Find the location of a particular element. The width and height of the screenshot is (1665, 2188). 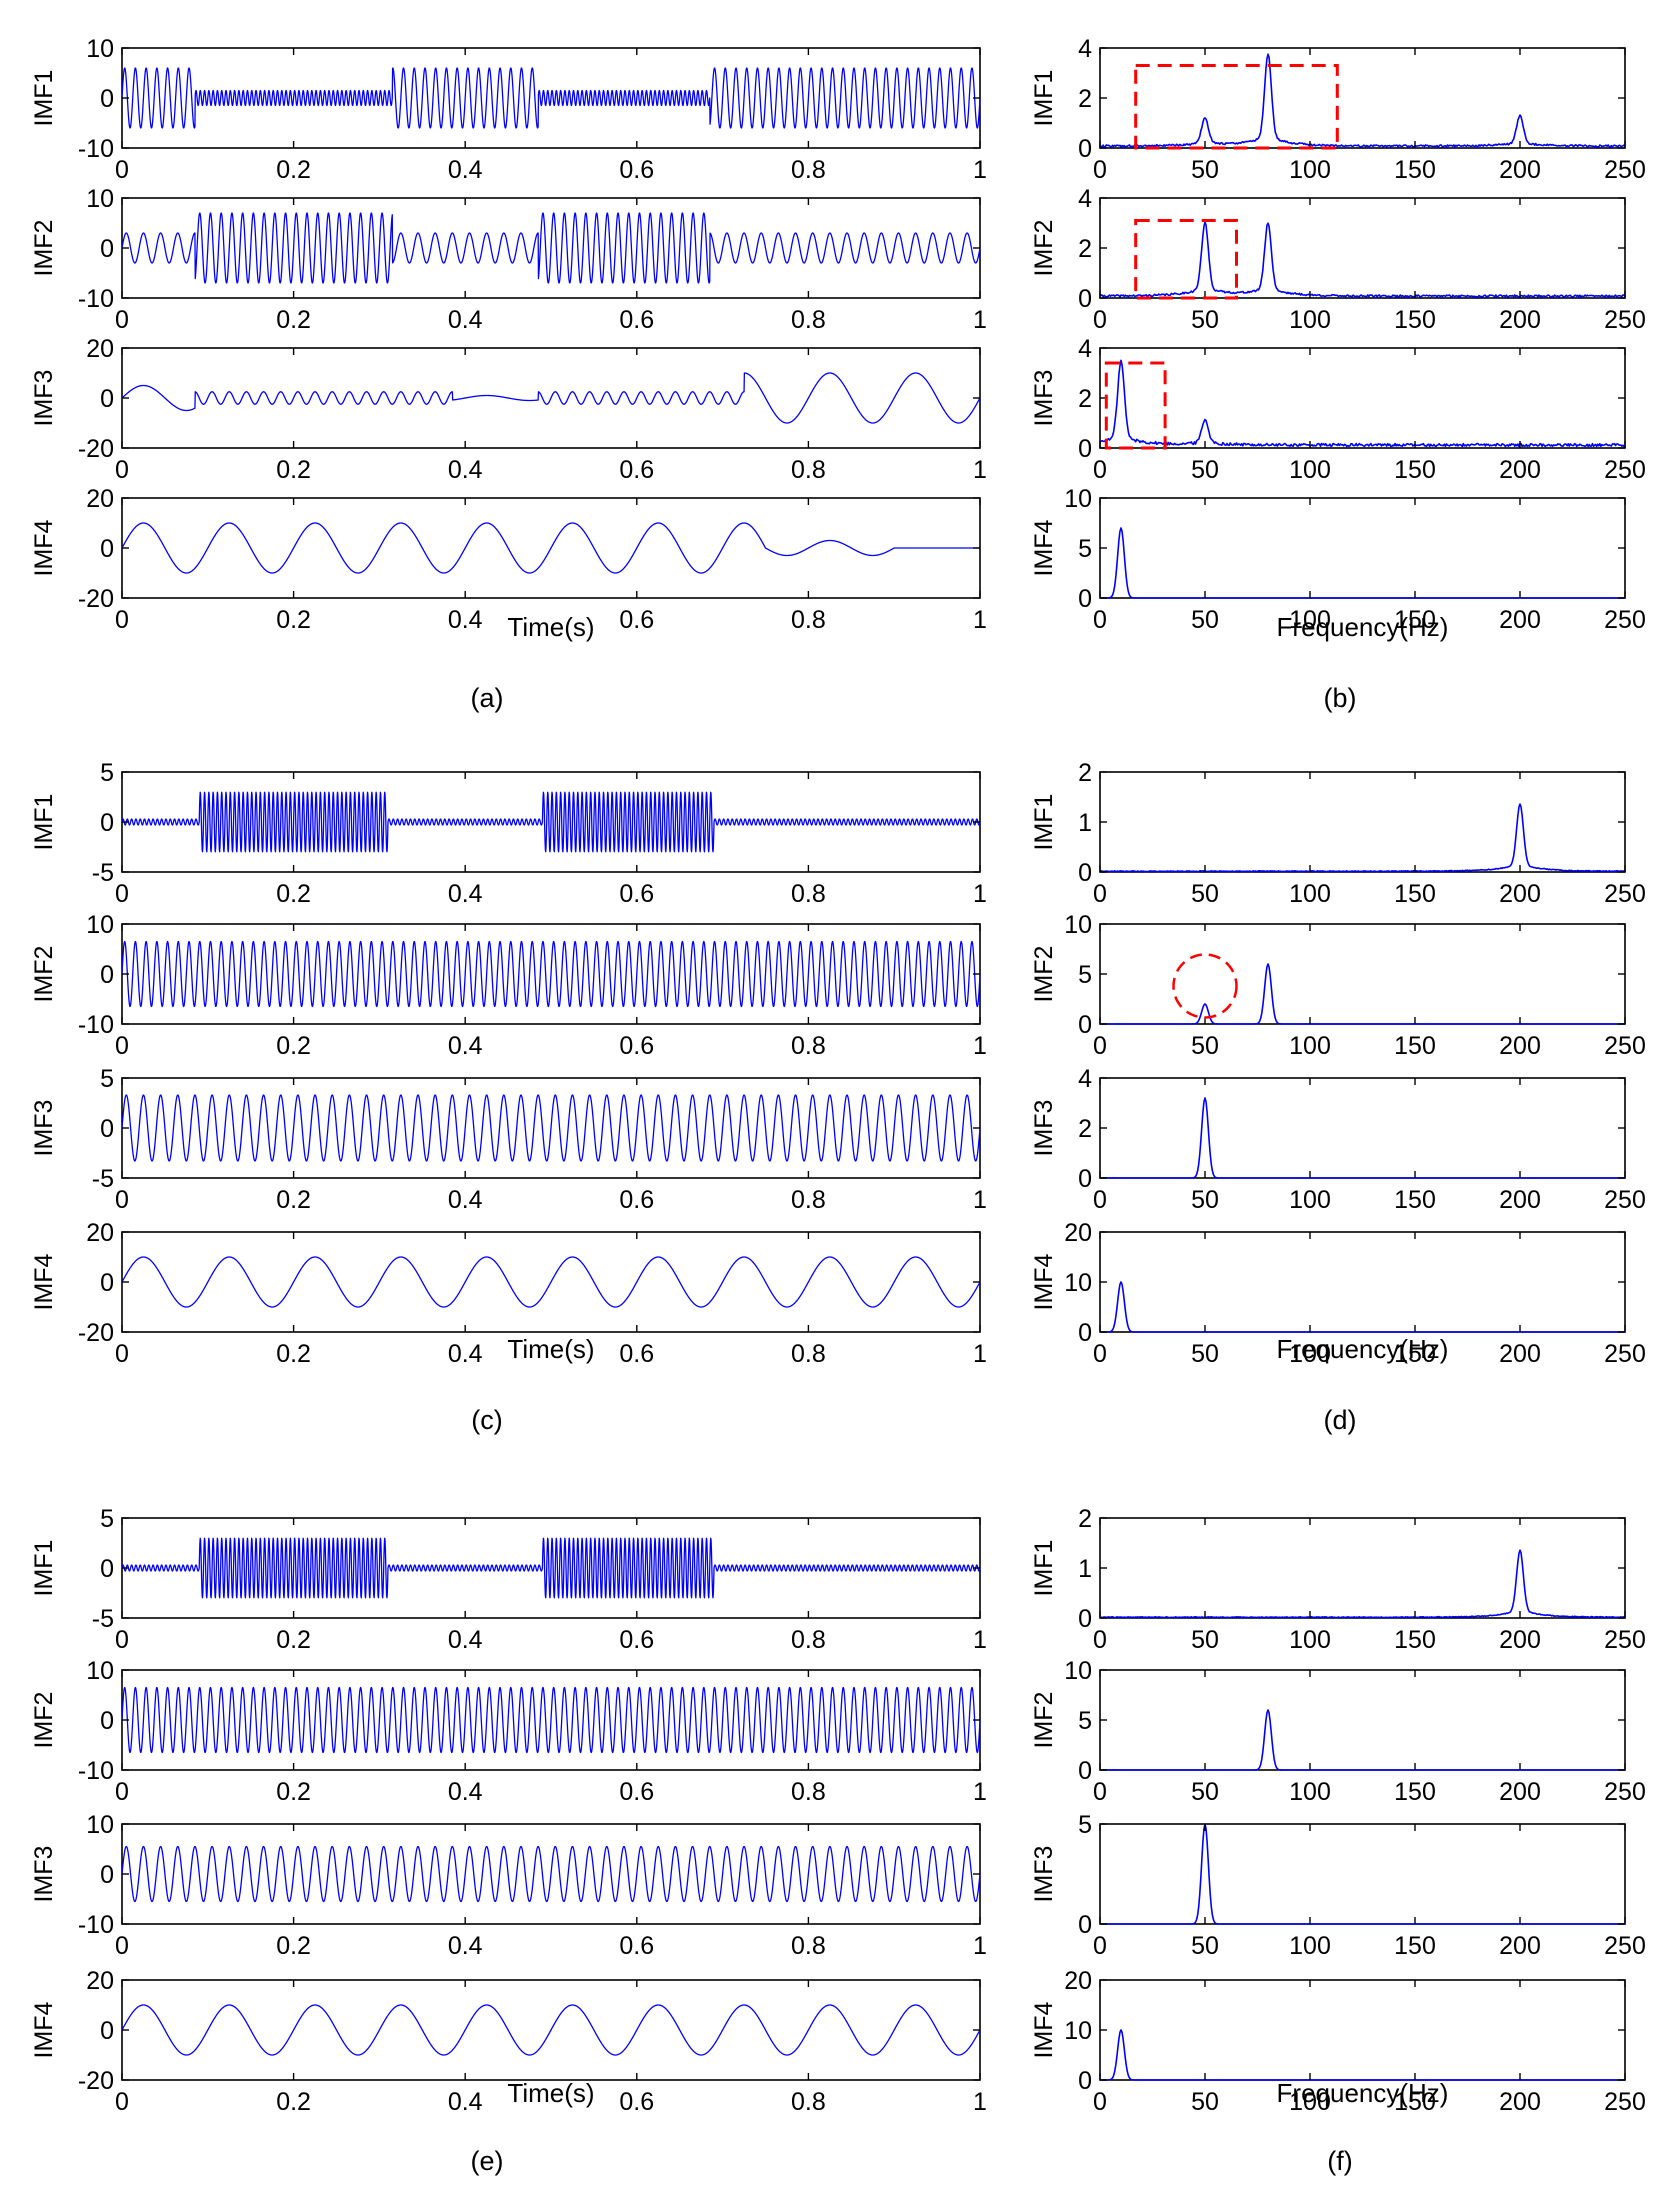

y-tick-label: -5 is located at coordinates (103, 1179).